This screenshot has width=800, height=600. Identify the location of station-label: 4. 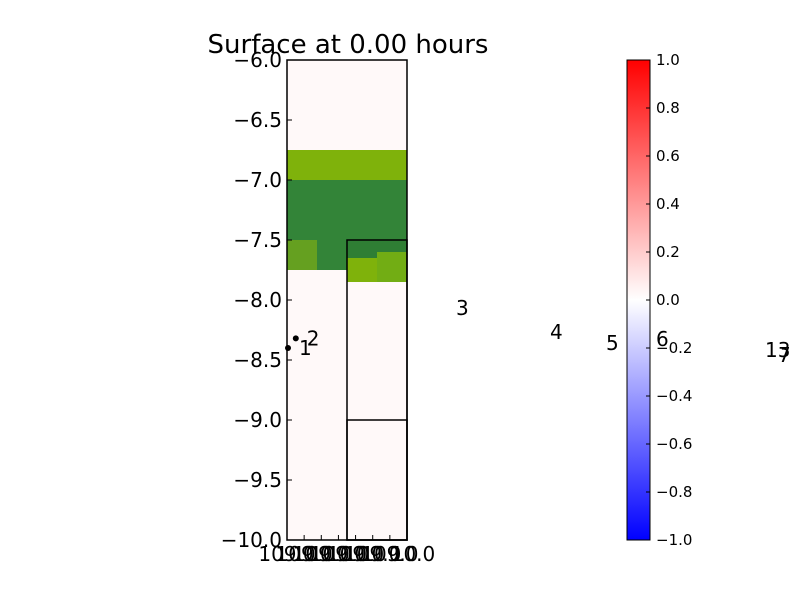
(556, 332).